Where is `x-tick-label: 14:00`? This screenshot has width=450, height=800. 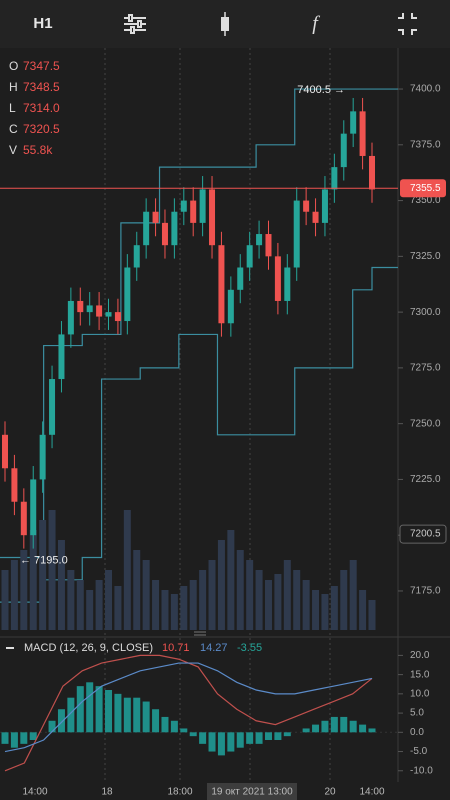
x-tick-label: 14:00 is located at coordinates (34, 792).